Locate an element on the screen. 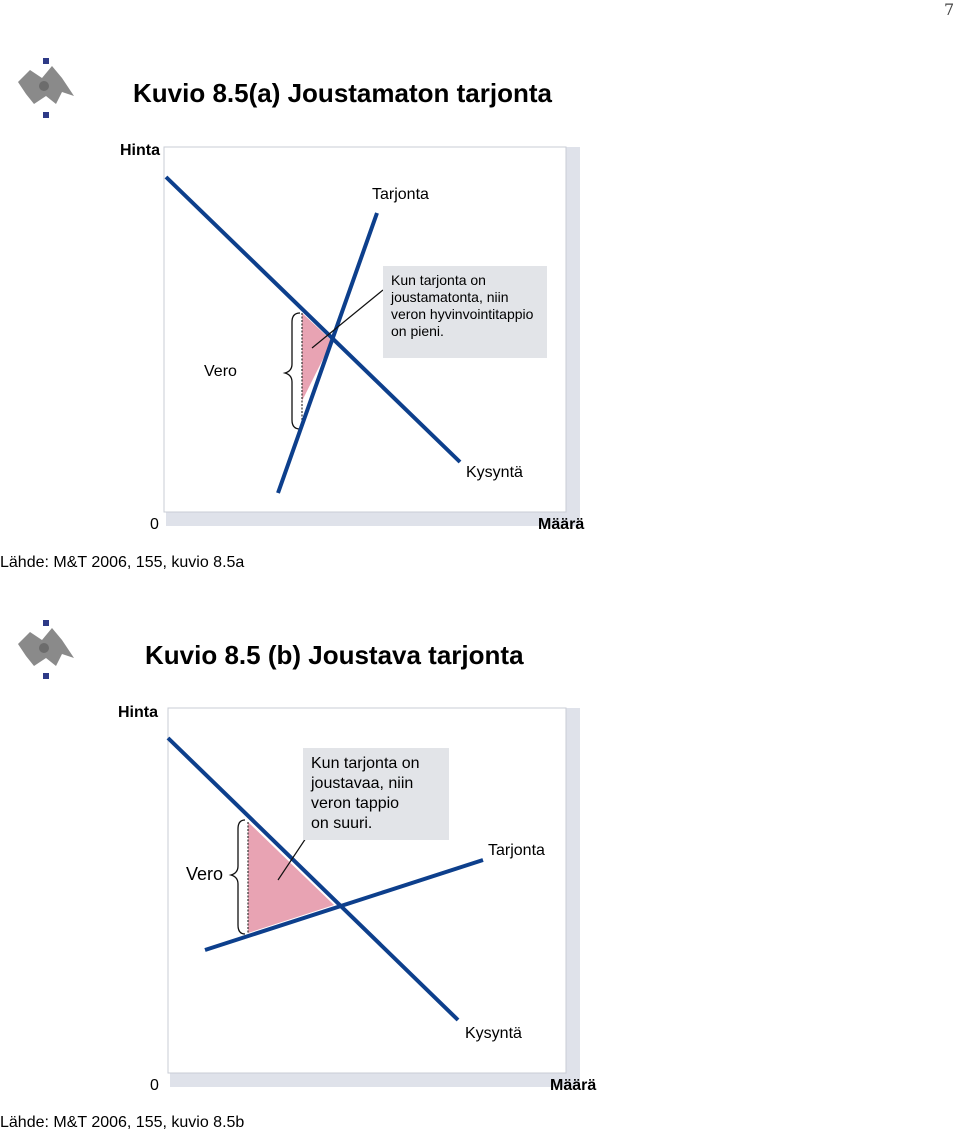 This screenshot has height=1132, width=960. note-line: veron tappio is located at coordinates (355, 803).